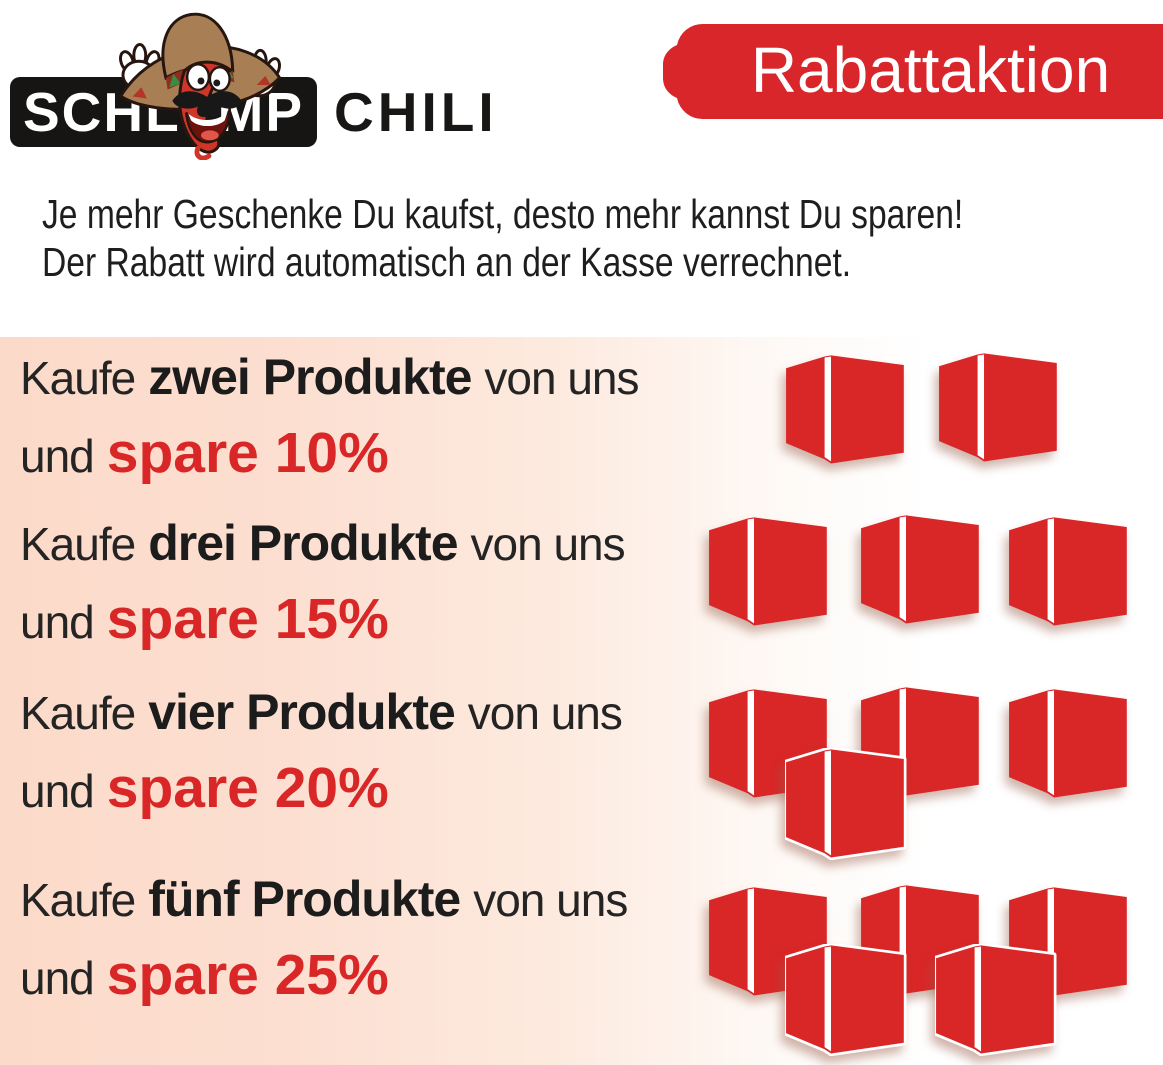 This screenshot has width=1163, height=1065. Describe the element at coordinates (247, 619) in the screenshot. I see `tier-2-save: spare 15%` at that location.